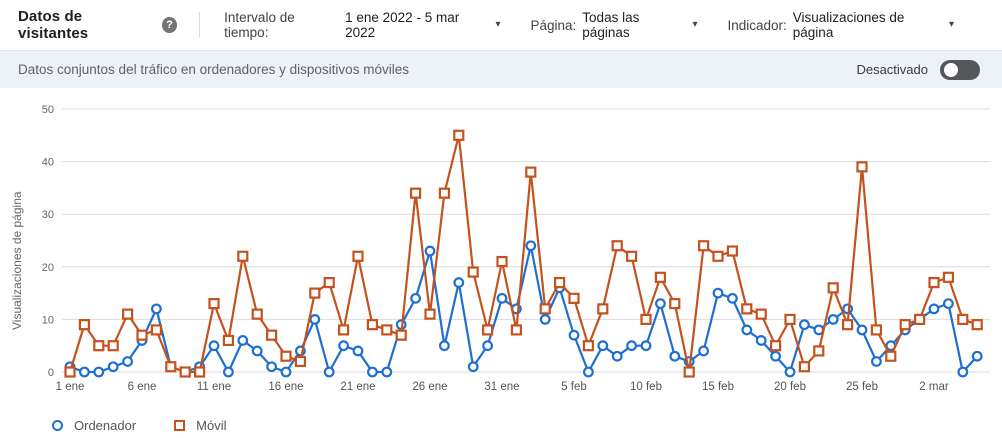 This screenshot has width=1002, height=438. Describe the element at coordinates (94, 425) in the screenshot. I see `legend-item-ordenador: Ordenador` at that location.